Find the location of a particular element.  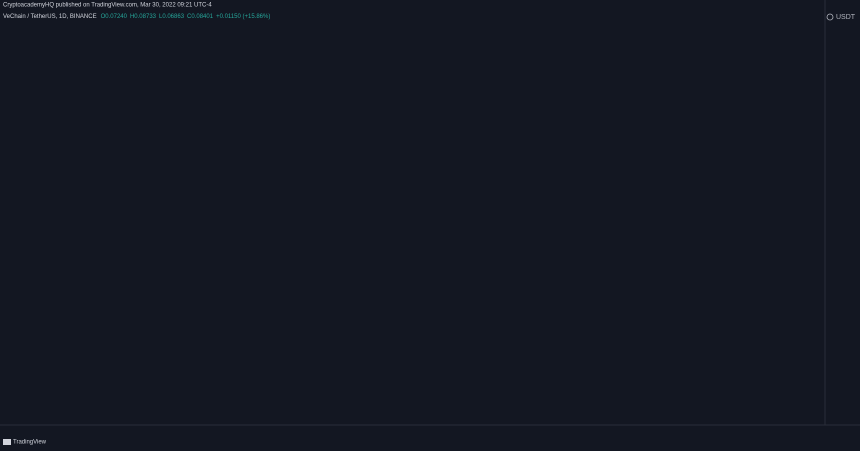

readout: +0.01150 (+15.86%) is located at coordinates (243, 17).